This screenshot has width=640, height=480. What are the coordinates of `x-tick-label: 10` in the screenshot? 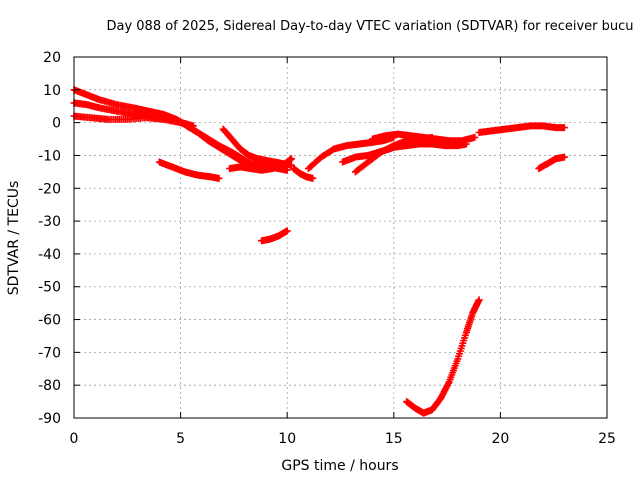 It's located at (287, 439).